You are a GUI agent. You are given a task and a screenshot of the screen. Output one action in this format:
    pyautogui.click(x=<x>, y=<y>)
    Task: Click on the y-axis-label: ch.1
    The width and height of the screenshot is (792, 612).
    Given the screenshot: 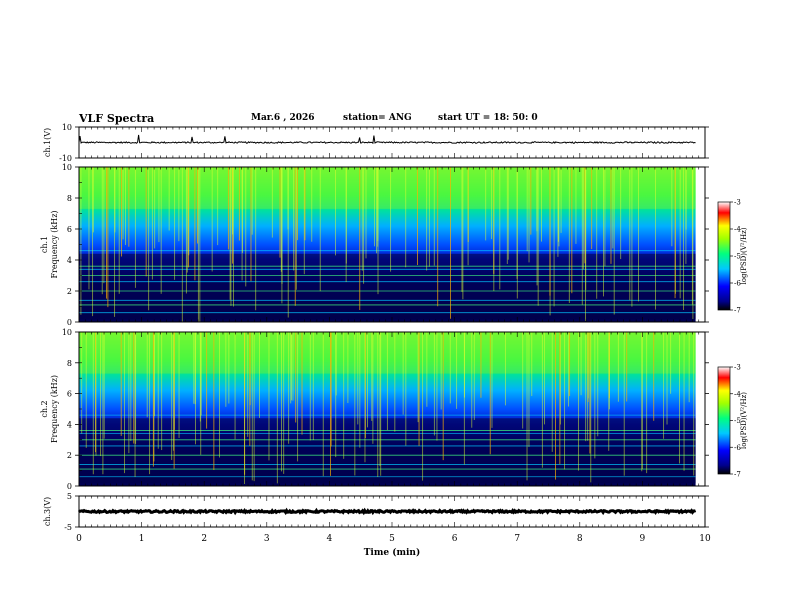 What is the action you would take?
    pyautogui.click(x=44, y=244)
    